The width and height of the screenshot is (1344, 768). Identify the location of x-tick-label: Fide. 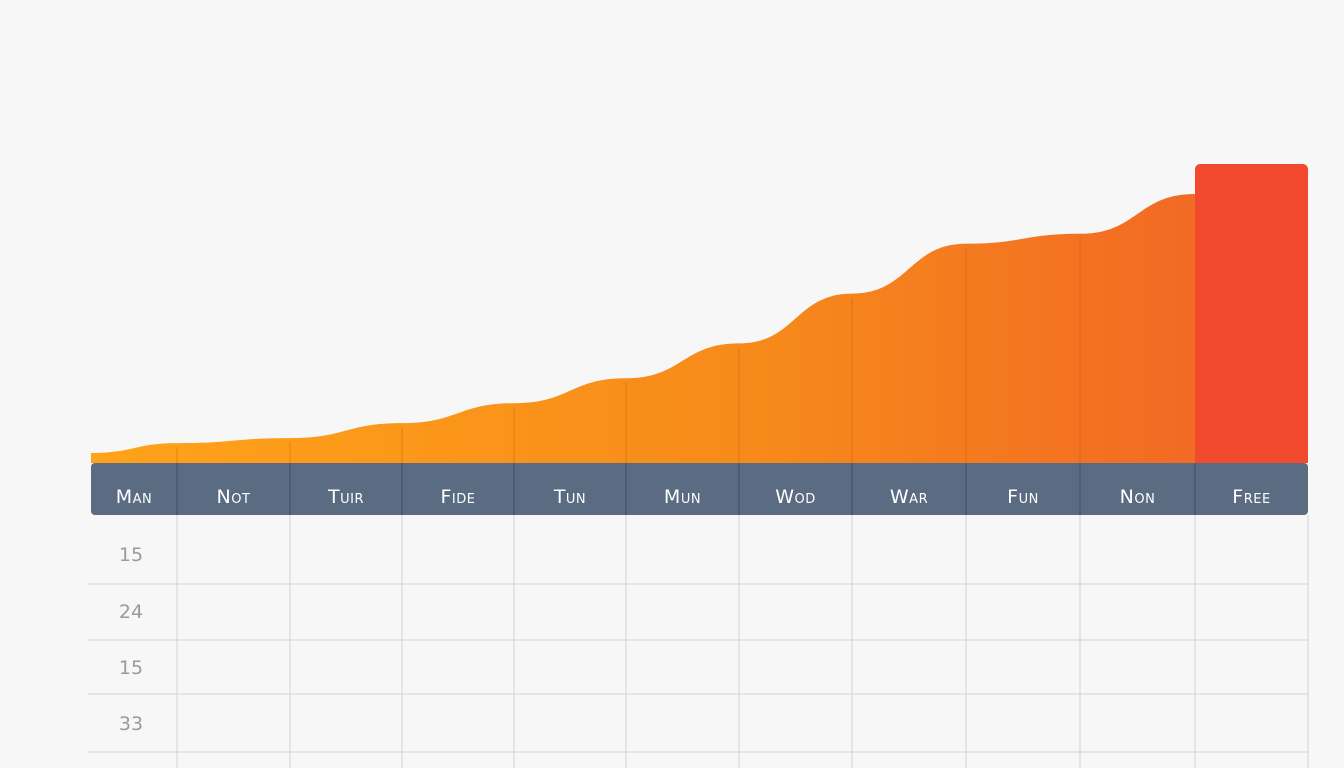
(458, 497).